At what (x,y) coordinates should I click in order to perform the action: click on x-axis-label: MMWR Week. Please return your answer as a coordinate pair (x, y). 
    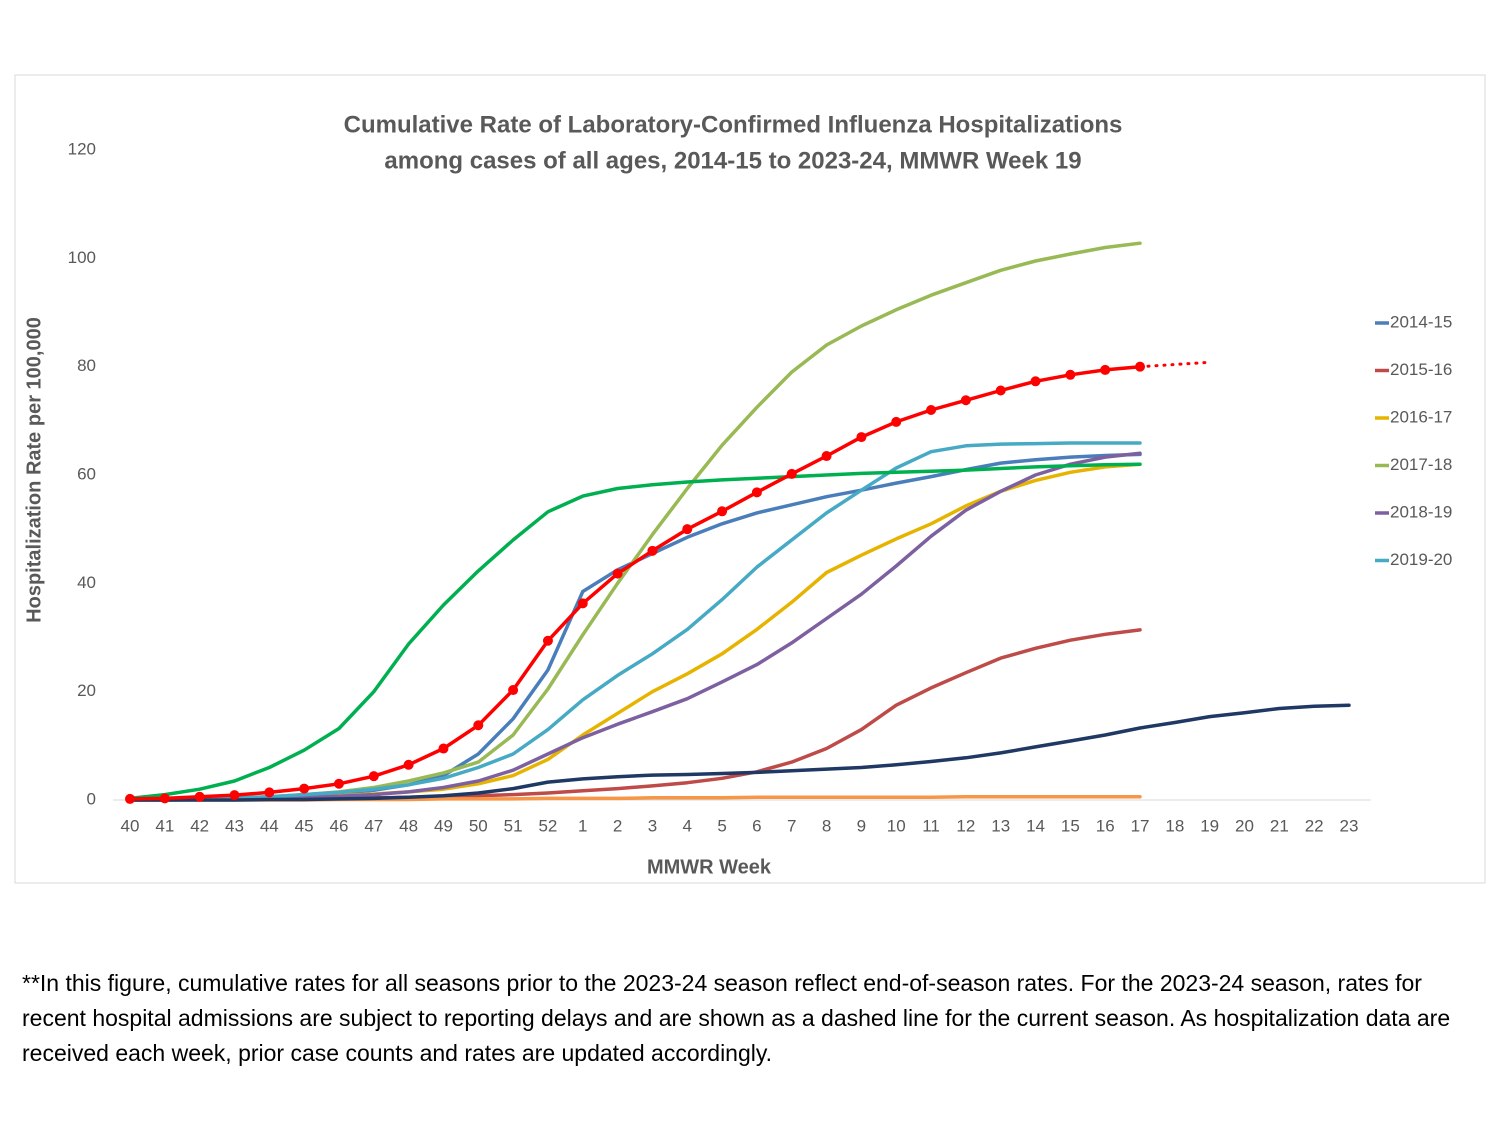
    Looking at the image, I should click on (709, 867).